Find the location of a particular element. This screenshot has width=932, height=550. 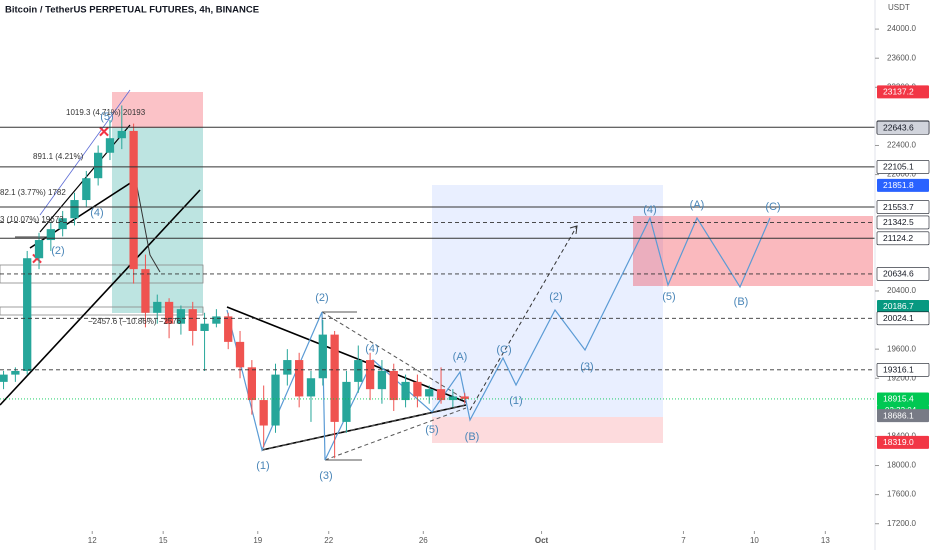

x-tick-label: 13 is located at coordinates (825, 540).